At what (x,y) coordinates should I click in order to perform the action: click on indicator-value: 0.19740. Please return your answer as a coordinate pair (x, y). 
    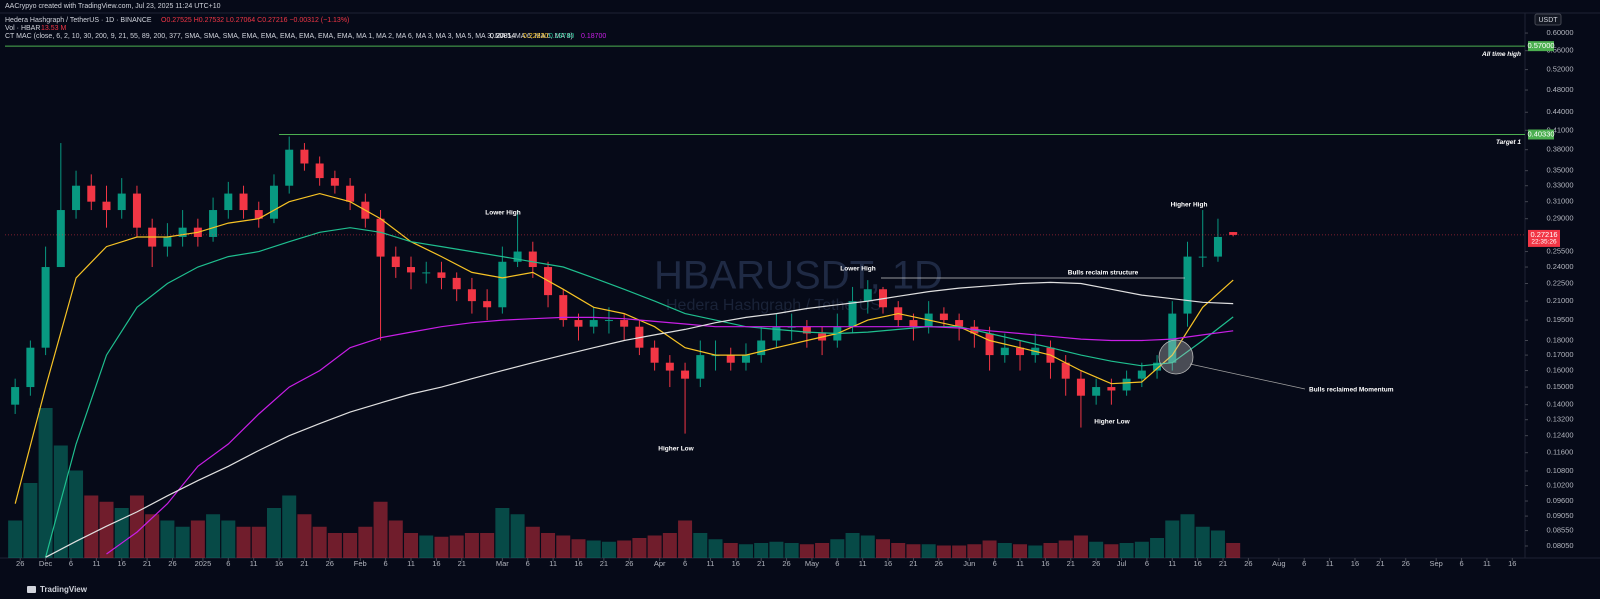
    Looking at the image, I should click on (561, 36).